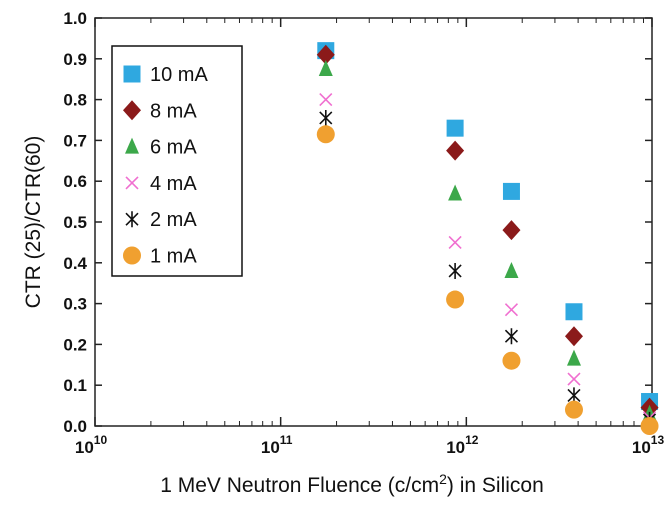 The height and width of the screenshot is (505, 670). What do you see at coordinates (173, 257) in the screenshot?
I see `legend-label: 1 mA` at bounding box center [173, 257].